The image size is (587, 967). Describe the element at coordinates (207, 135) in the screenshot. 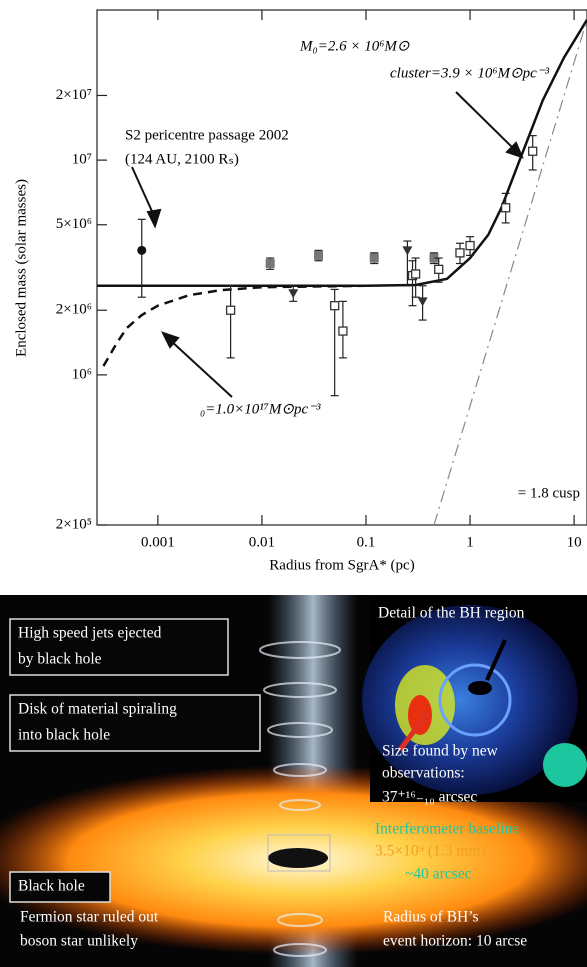

I see `annotation: S2 pericentre passage 2002` at that location.